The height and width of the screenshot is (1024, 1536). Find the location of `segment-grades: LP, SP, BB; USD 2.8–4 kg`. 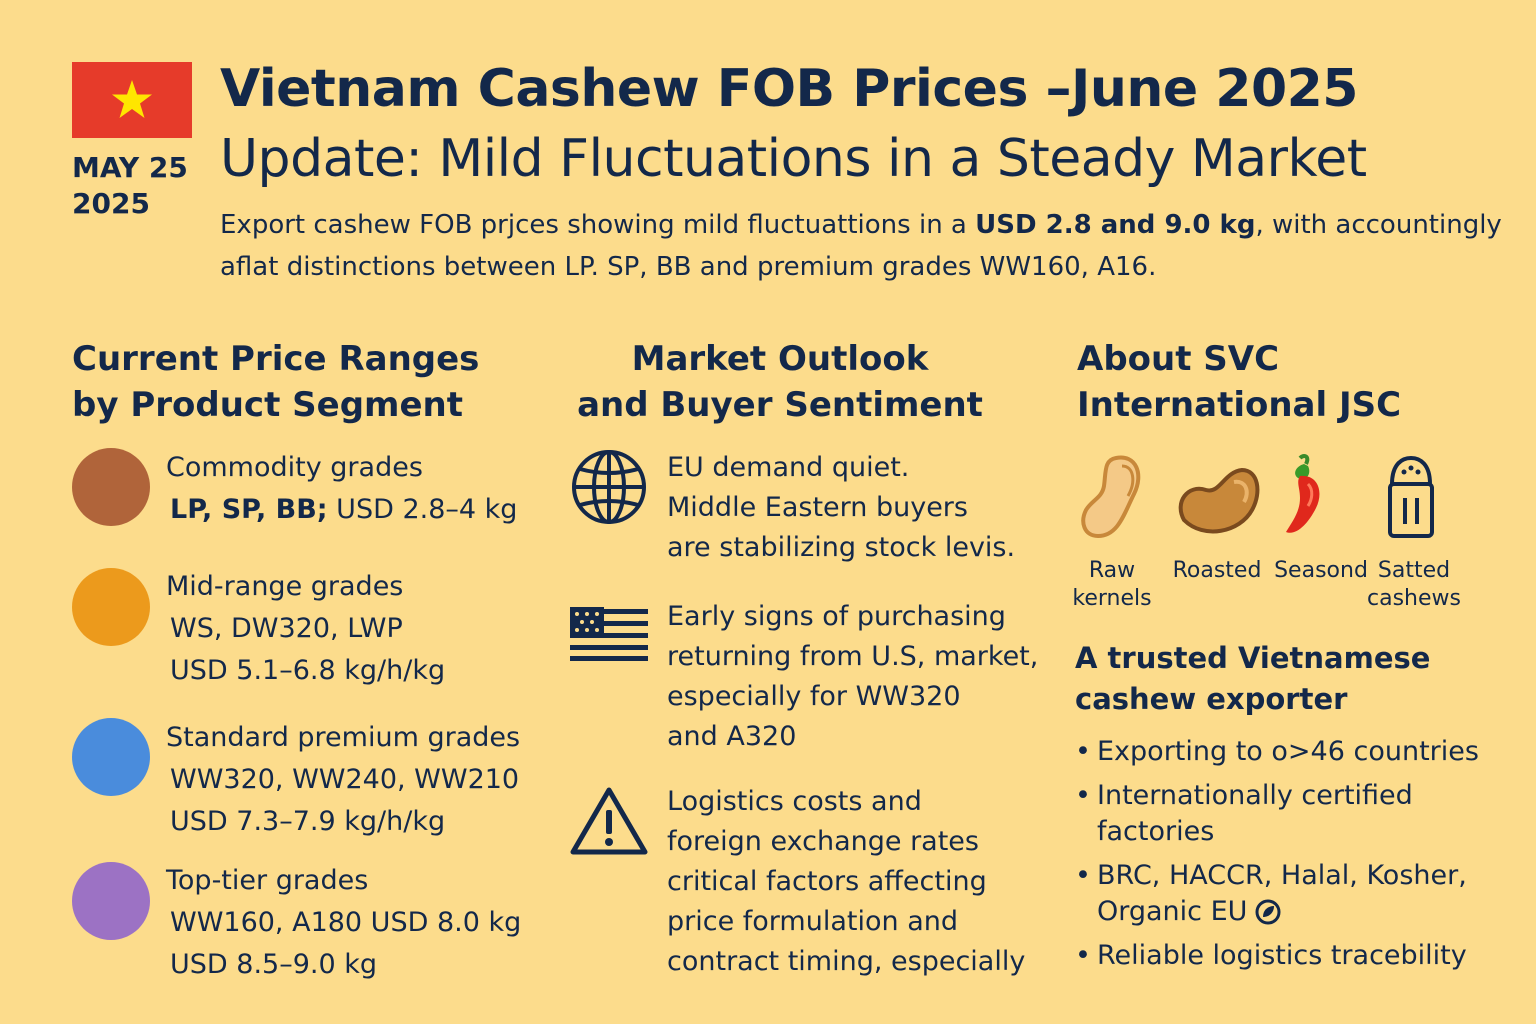

segment-grades: LP, SP, BB; USD 2.8–4 kg is located at coordinates (341, 510).